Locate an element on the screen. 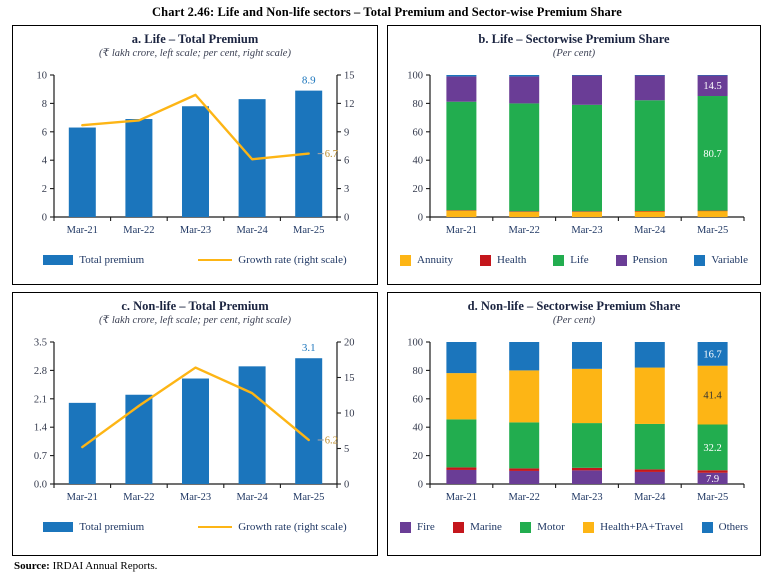  svg-text: 0.7 is located at coordinates (40, 456).